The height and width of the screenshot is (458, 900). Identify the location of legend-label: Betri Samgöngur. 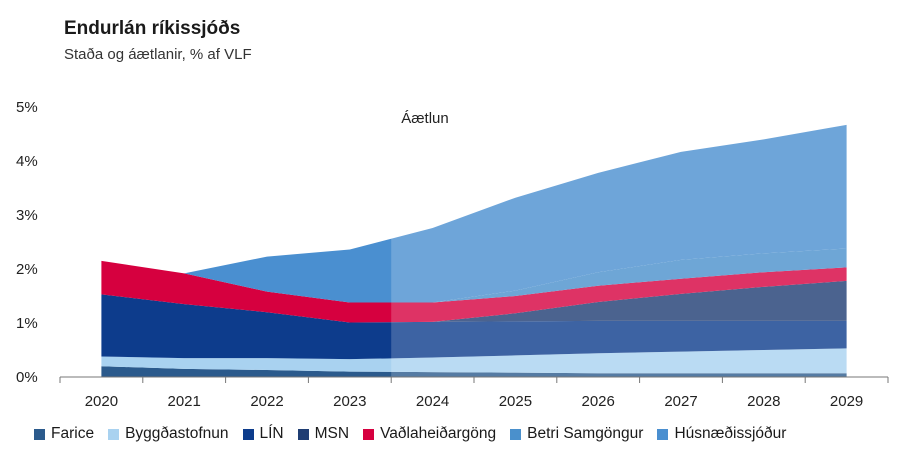
(585, 433).